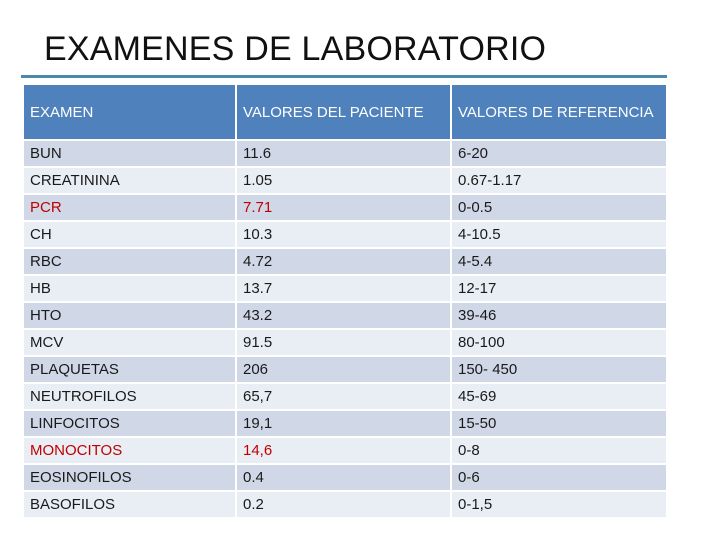 The height and width of the screenshot is (540, 720). What do you see at coordinates (559, 342) in the screenshot?
I see `reference-value-cell: 80-100` at bounding box center [559, 342].